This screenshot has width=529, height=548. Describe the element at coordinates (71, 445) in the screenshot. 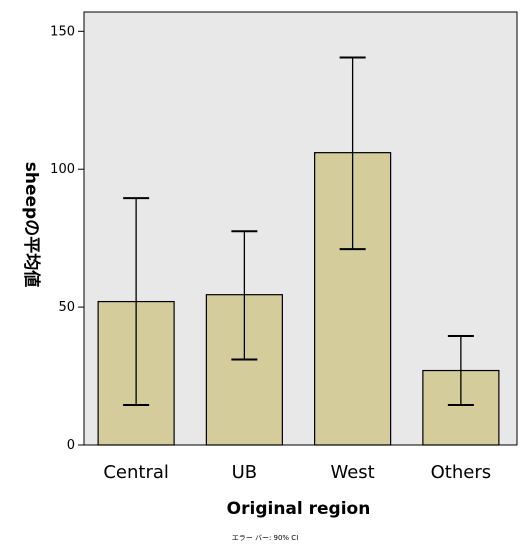

I see `y-tick-label: 0` at that location.